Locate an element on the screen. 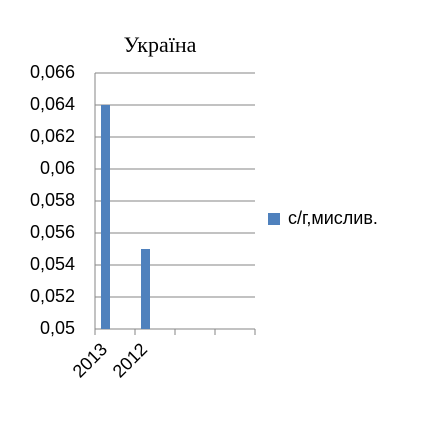 Image resolution: width=421 pixels, height=426 pixels. y-tick-label: 0,062 is located at coordinates (52, 136).